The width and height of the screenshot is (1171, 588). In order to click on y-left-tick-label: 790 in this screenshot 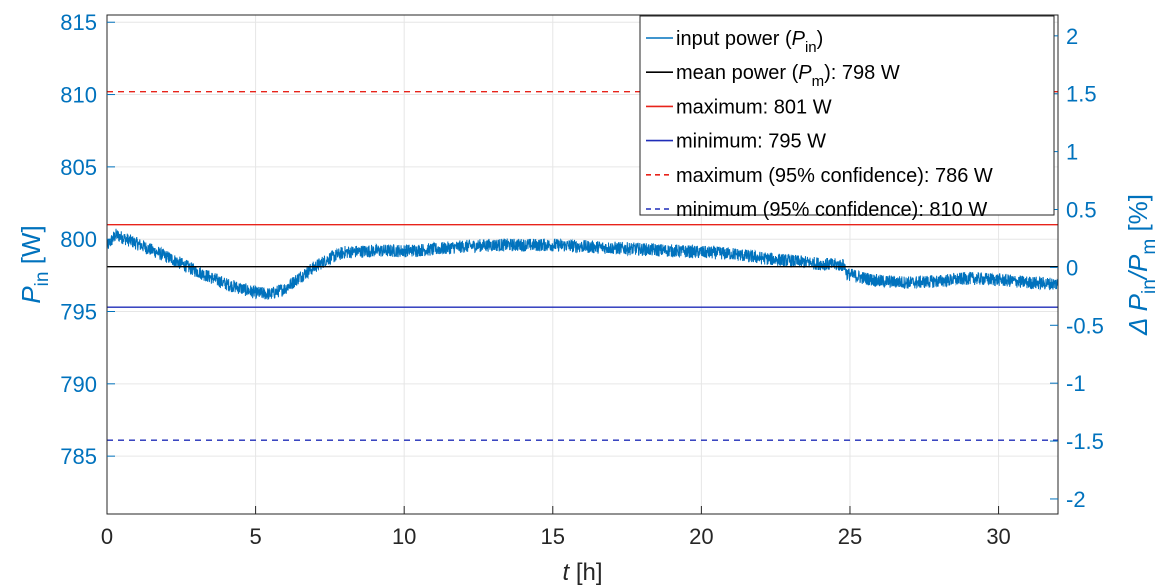, I will do `click(78, 384)`.